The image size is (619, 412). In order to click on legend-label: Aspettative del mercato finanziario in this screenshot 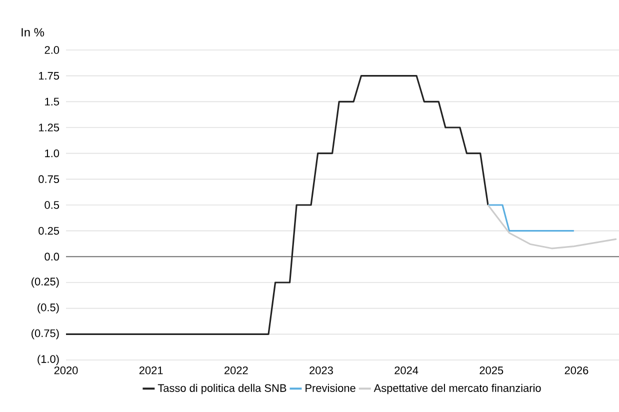, I will do `click(457, 389)`.